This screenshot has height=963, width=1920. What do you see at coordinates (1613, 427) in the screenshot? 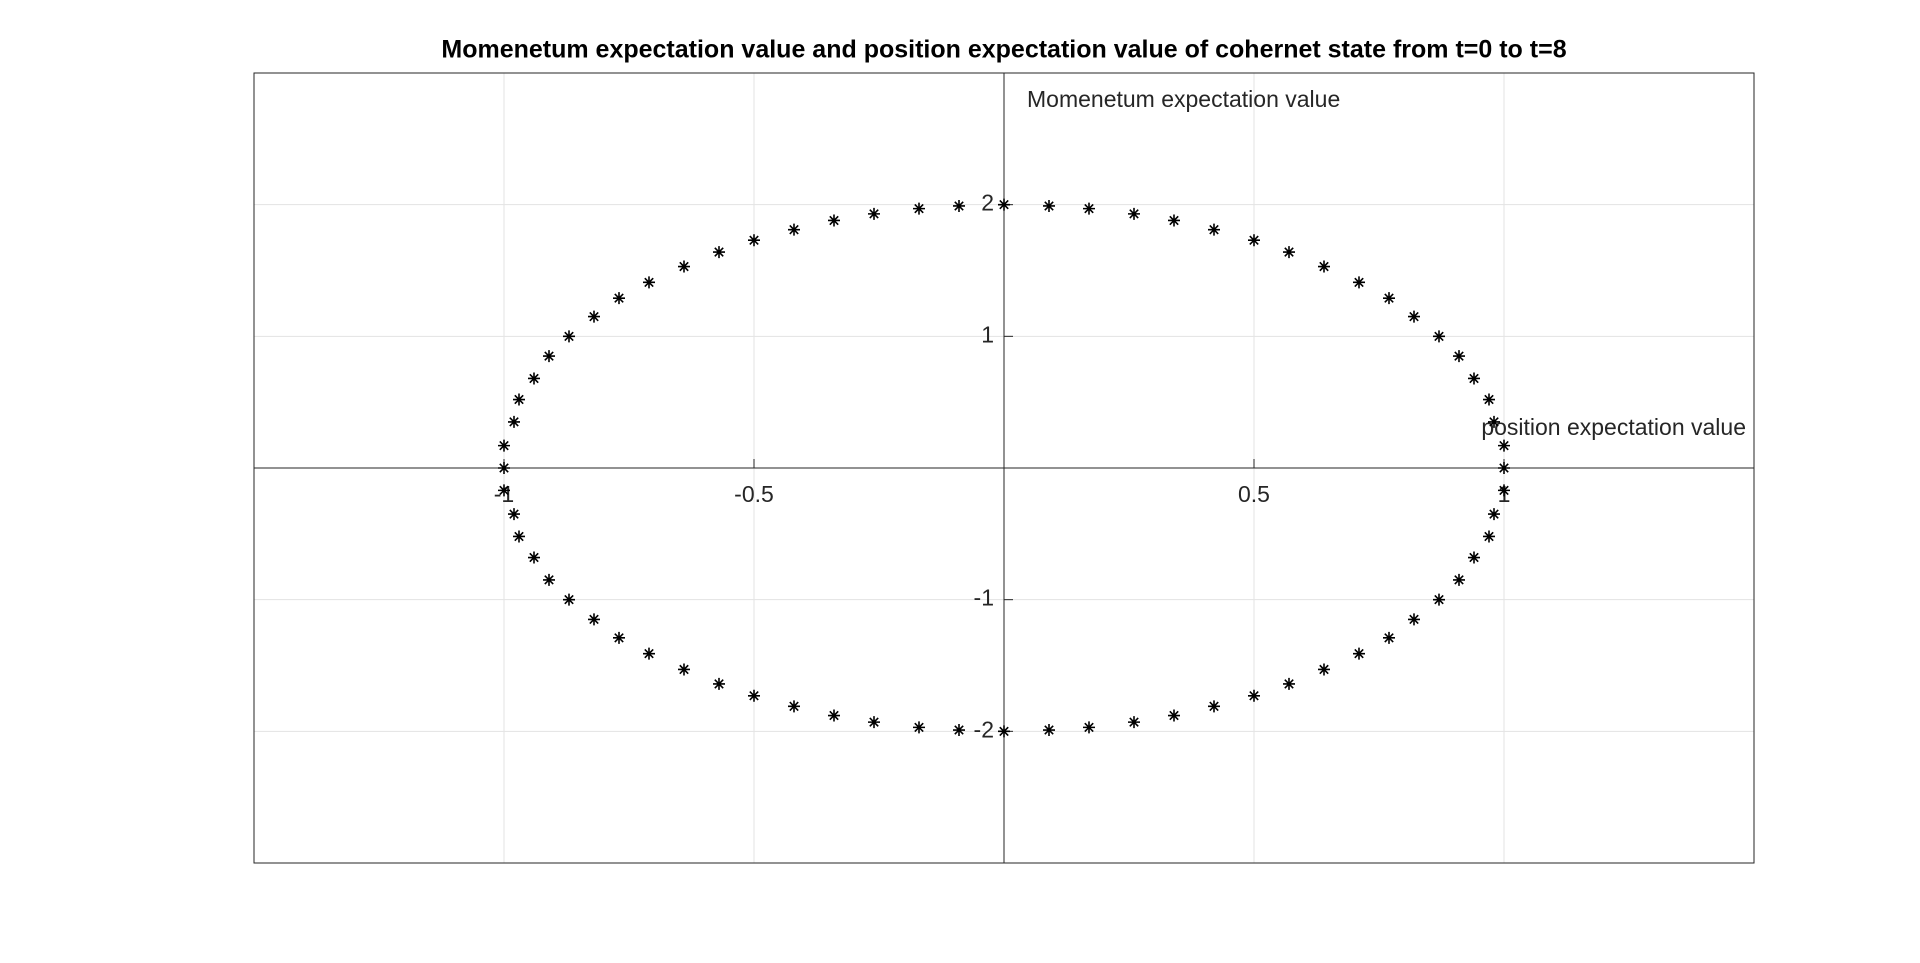
I see `x-axis-label: position expectation value` at bounding box center [1613, 427].